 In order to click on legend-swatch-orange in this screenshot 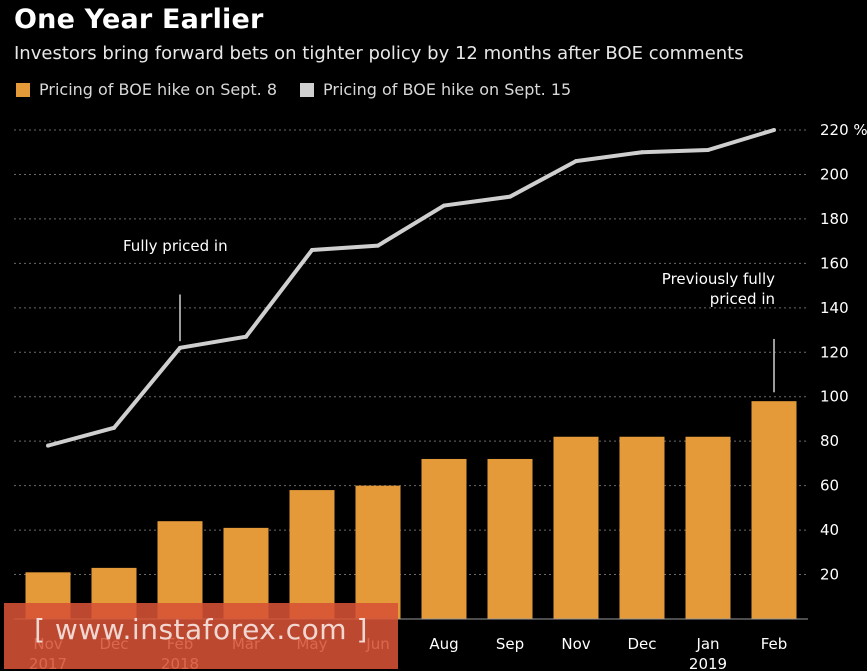, I will do `click(23, 89)`.